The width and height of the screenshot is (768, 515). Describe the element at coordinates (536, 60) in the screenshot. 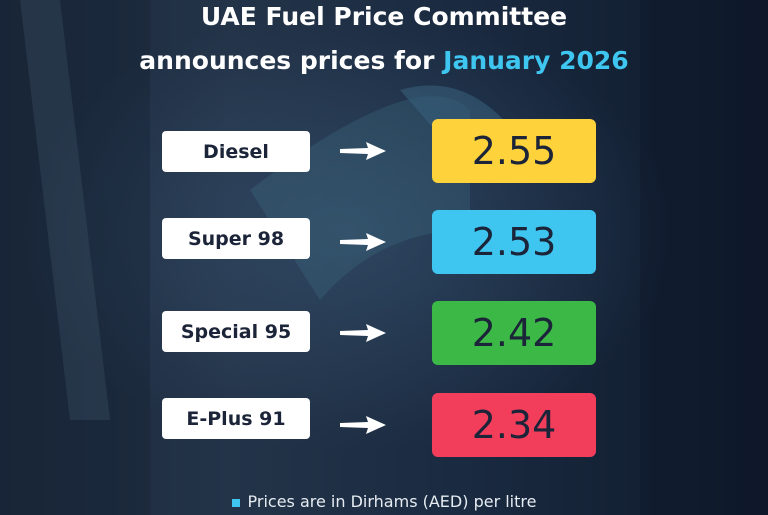

I see `title-month: January 2026` at that location.